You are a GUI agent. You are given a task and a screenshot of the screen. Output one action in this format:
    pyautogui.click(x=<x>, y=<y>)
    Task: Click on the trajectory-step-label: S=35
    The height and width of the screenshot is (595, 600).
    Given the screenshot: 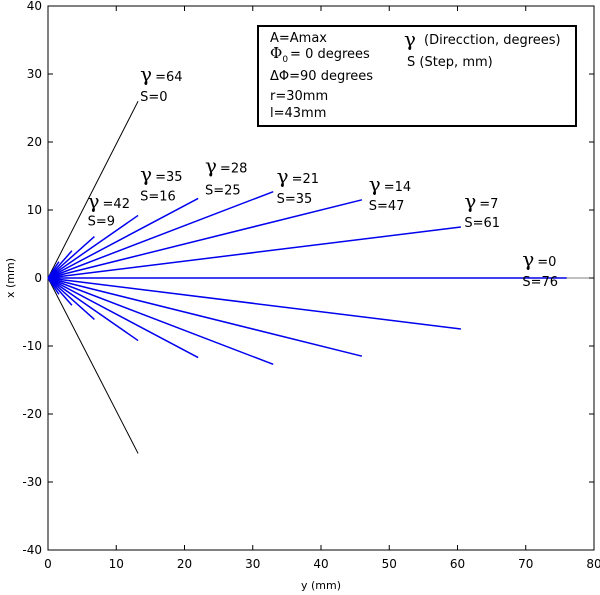 What is the action you would take?
    pyautogui.click(x=295, y=199)
    